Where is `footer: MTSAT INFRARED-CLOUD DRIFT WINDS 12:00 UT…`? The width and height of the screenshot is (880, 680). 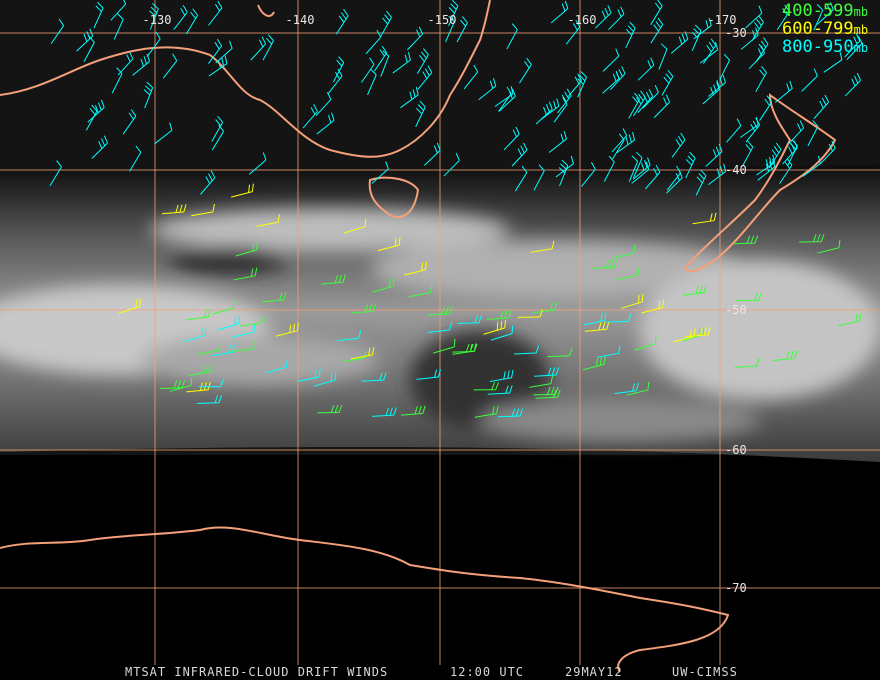
footer: MTSAT INFRARED-CLOUD DRIFT WINDS 12:00 UT… is located at coordinates (431, 672).